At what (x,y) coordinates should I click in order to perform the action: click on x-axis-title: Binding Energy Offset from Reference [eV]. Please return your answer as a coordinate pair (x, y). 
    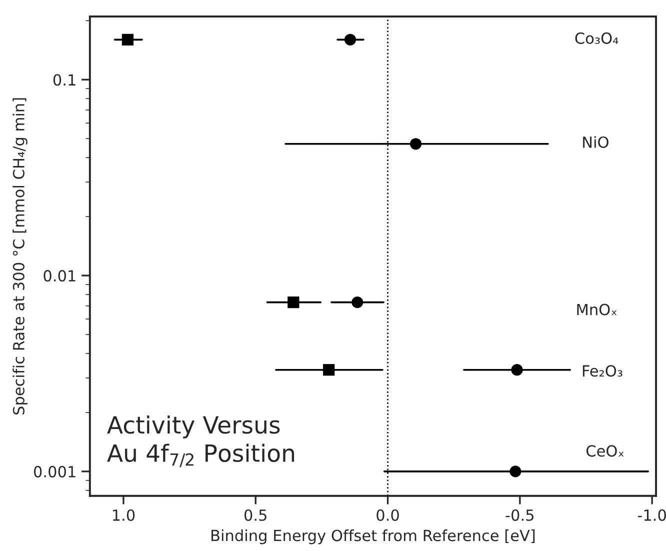
    Looking at the image, I should click on (373, 536).